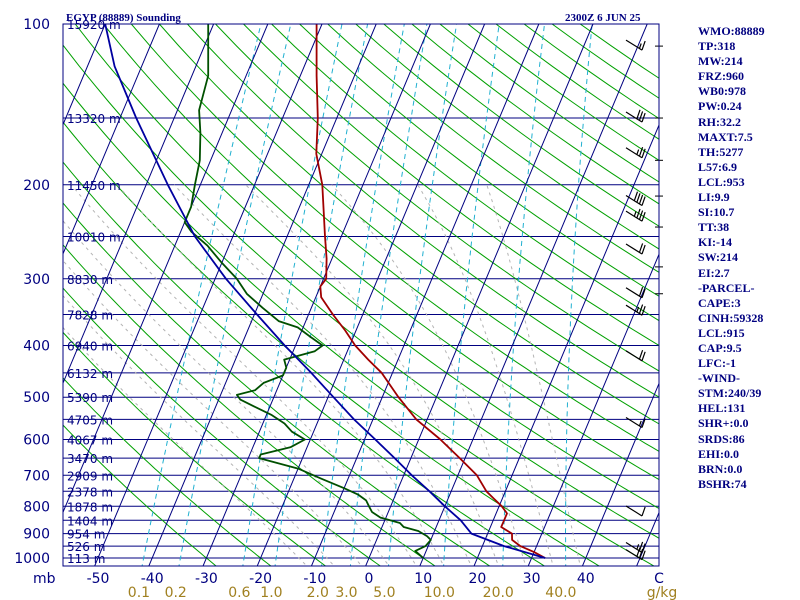 This screenshot has height=600, width=800. What do you see at coordinates (714, 272) in the screenshot?
I see `index-item: EI:2.7` at bounding box center [714, 272].